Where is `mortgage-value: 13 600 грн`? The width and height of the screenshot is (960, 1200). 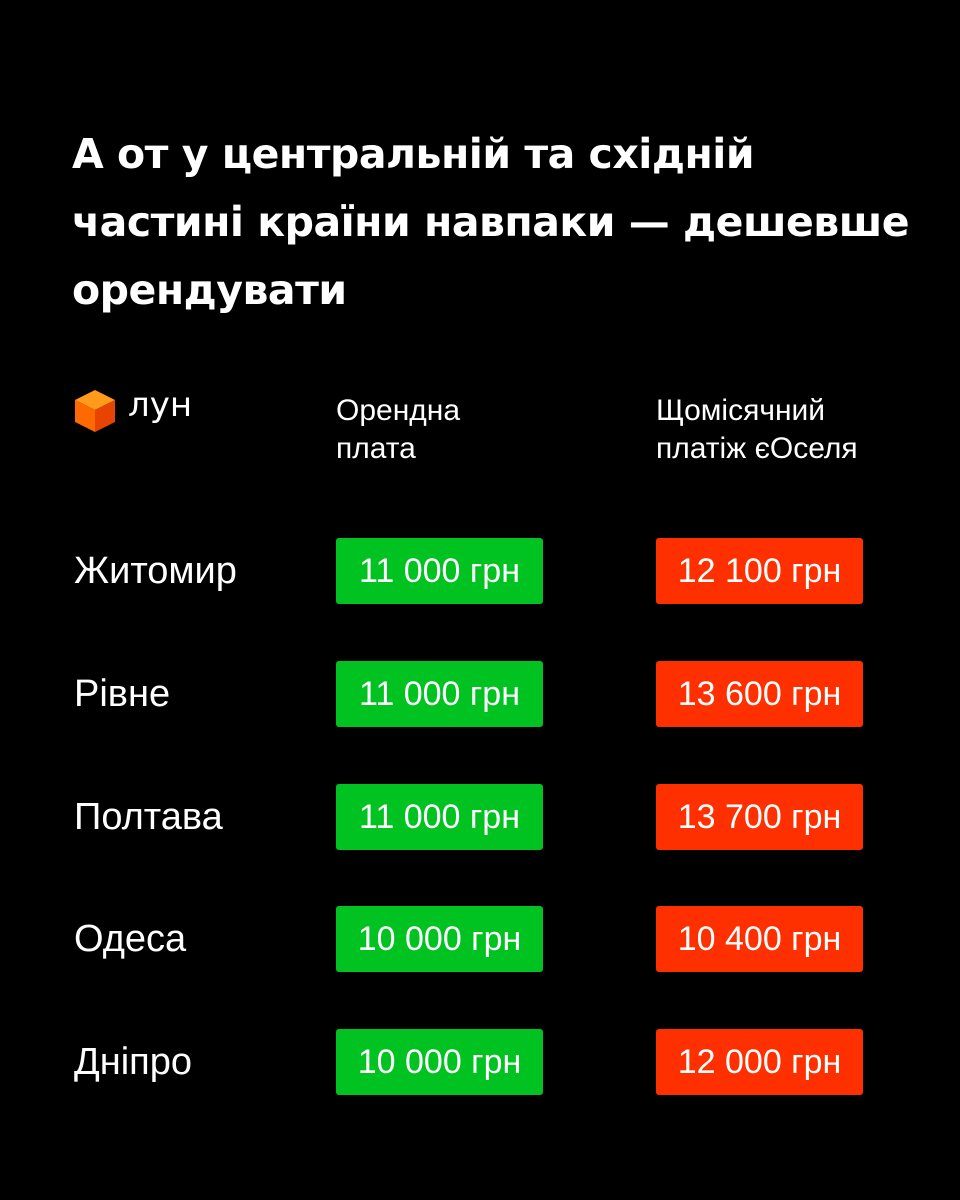 mortgage-value: 13 600 грн is located at coordinates (759, 694).